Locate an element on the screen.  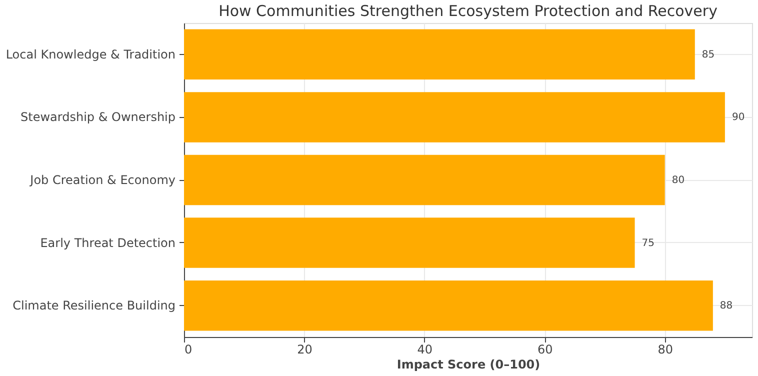
x-tick-label: 60 is located at coordinates (545, 349).